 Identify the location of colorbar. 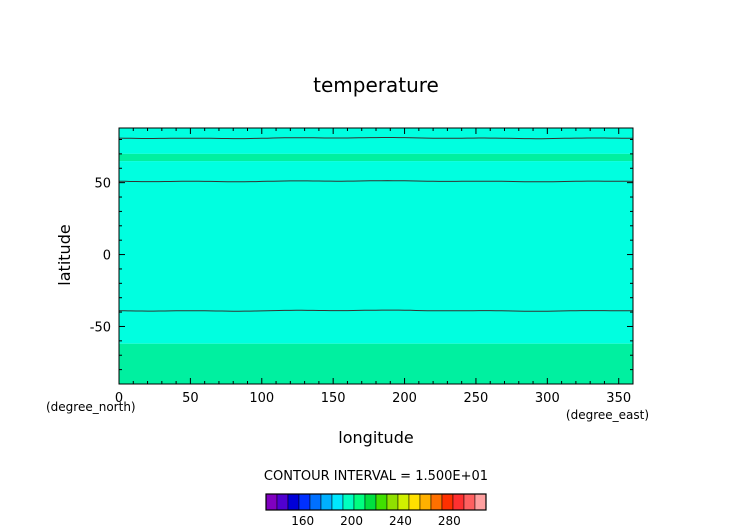
(376, 502).